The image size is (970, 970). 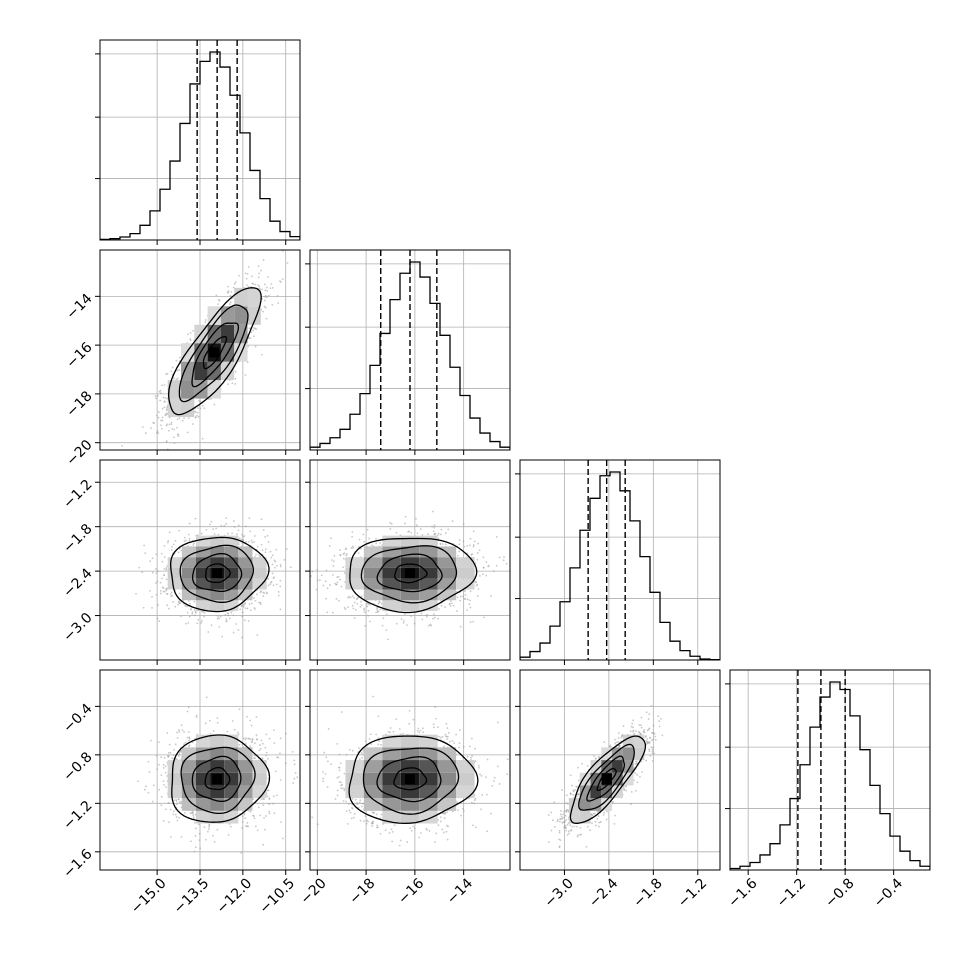 What do you see at coordinates (791, 892) in the screenshot?
I see `x-tick-label: −1.2` at bounding box center [791, 892].